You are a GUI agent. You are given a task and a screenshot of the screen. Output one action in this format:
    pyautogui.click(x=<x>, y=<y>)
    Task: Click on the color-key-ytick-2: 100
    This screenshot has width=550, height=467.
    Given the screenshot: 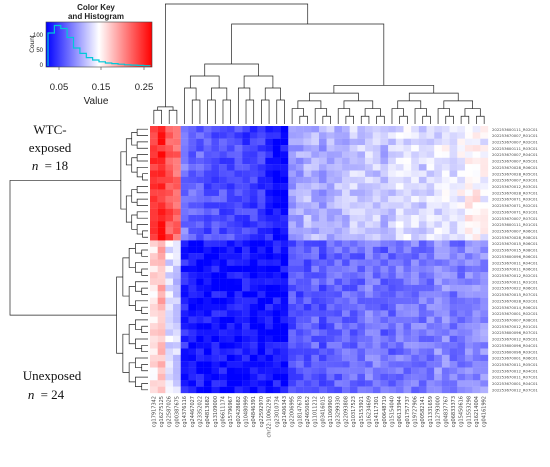 What is the action you would take?
    pyautogui.click(x=38, y=36)
    